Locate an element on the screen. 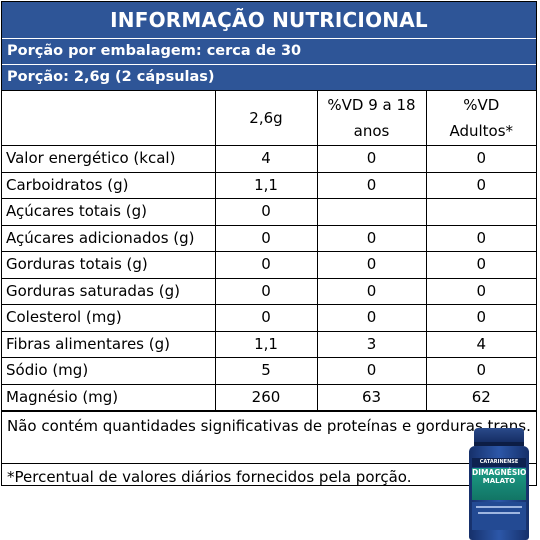 This screenshot has width=540, height=540. product-name-line1: DIMAGNÉSIO is located at coordinates (499, 472).